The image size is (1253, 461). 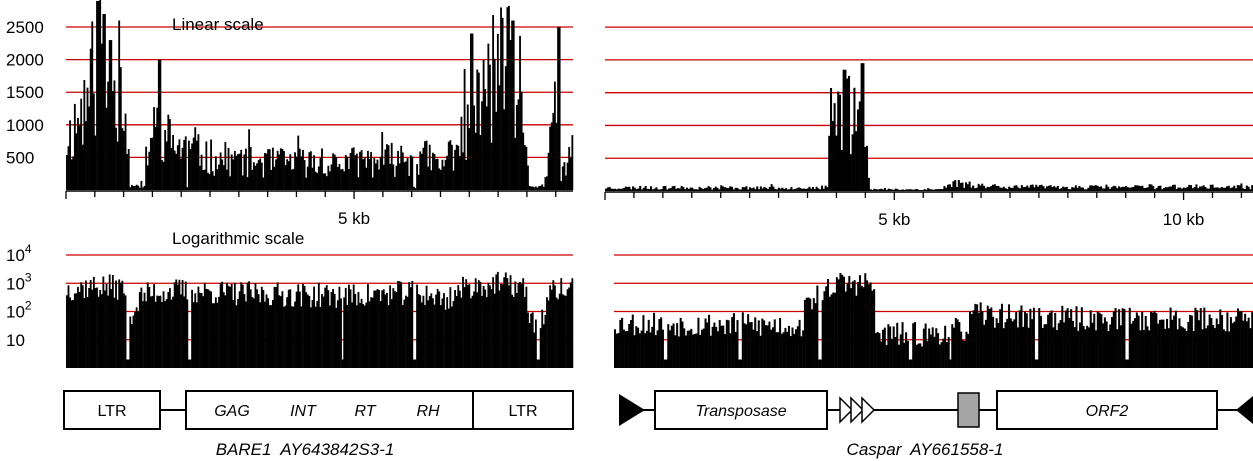 What do you see at coordinates (365, 411) in the screenshot?
I see `rt-label: RT` at bounding box center [365, 411].